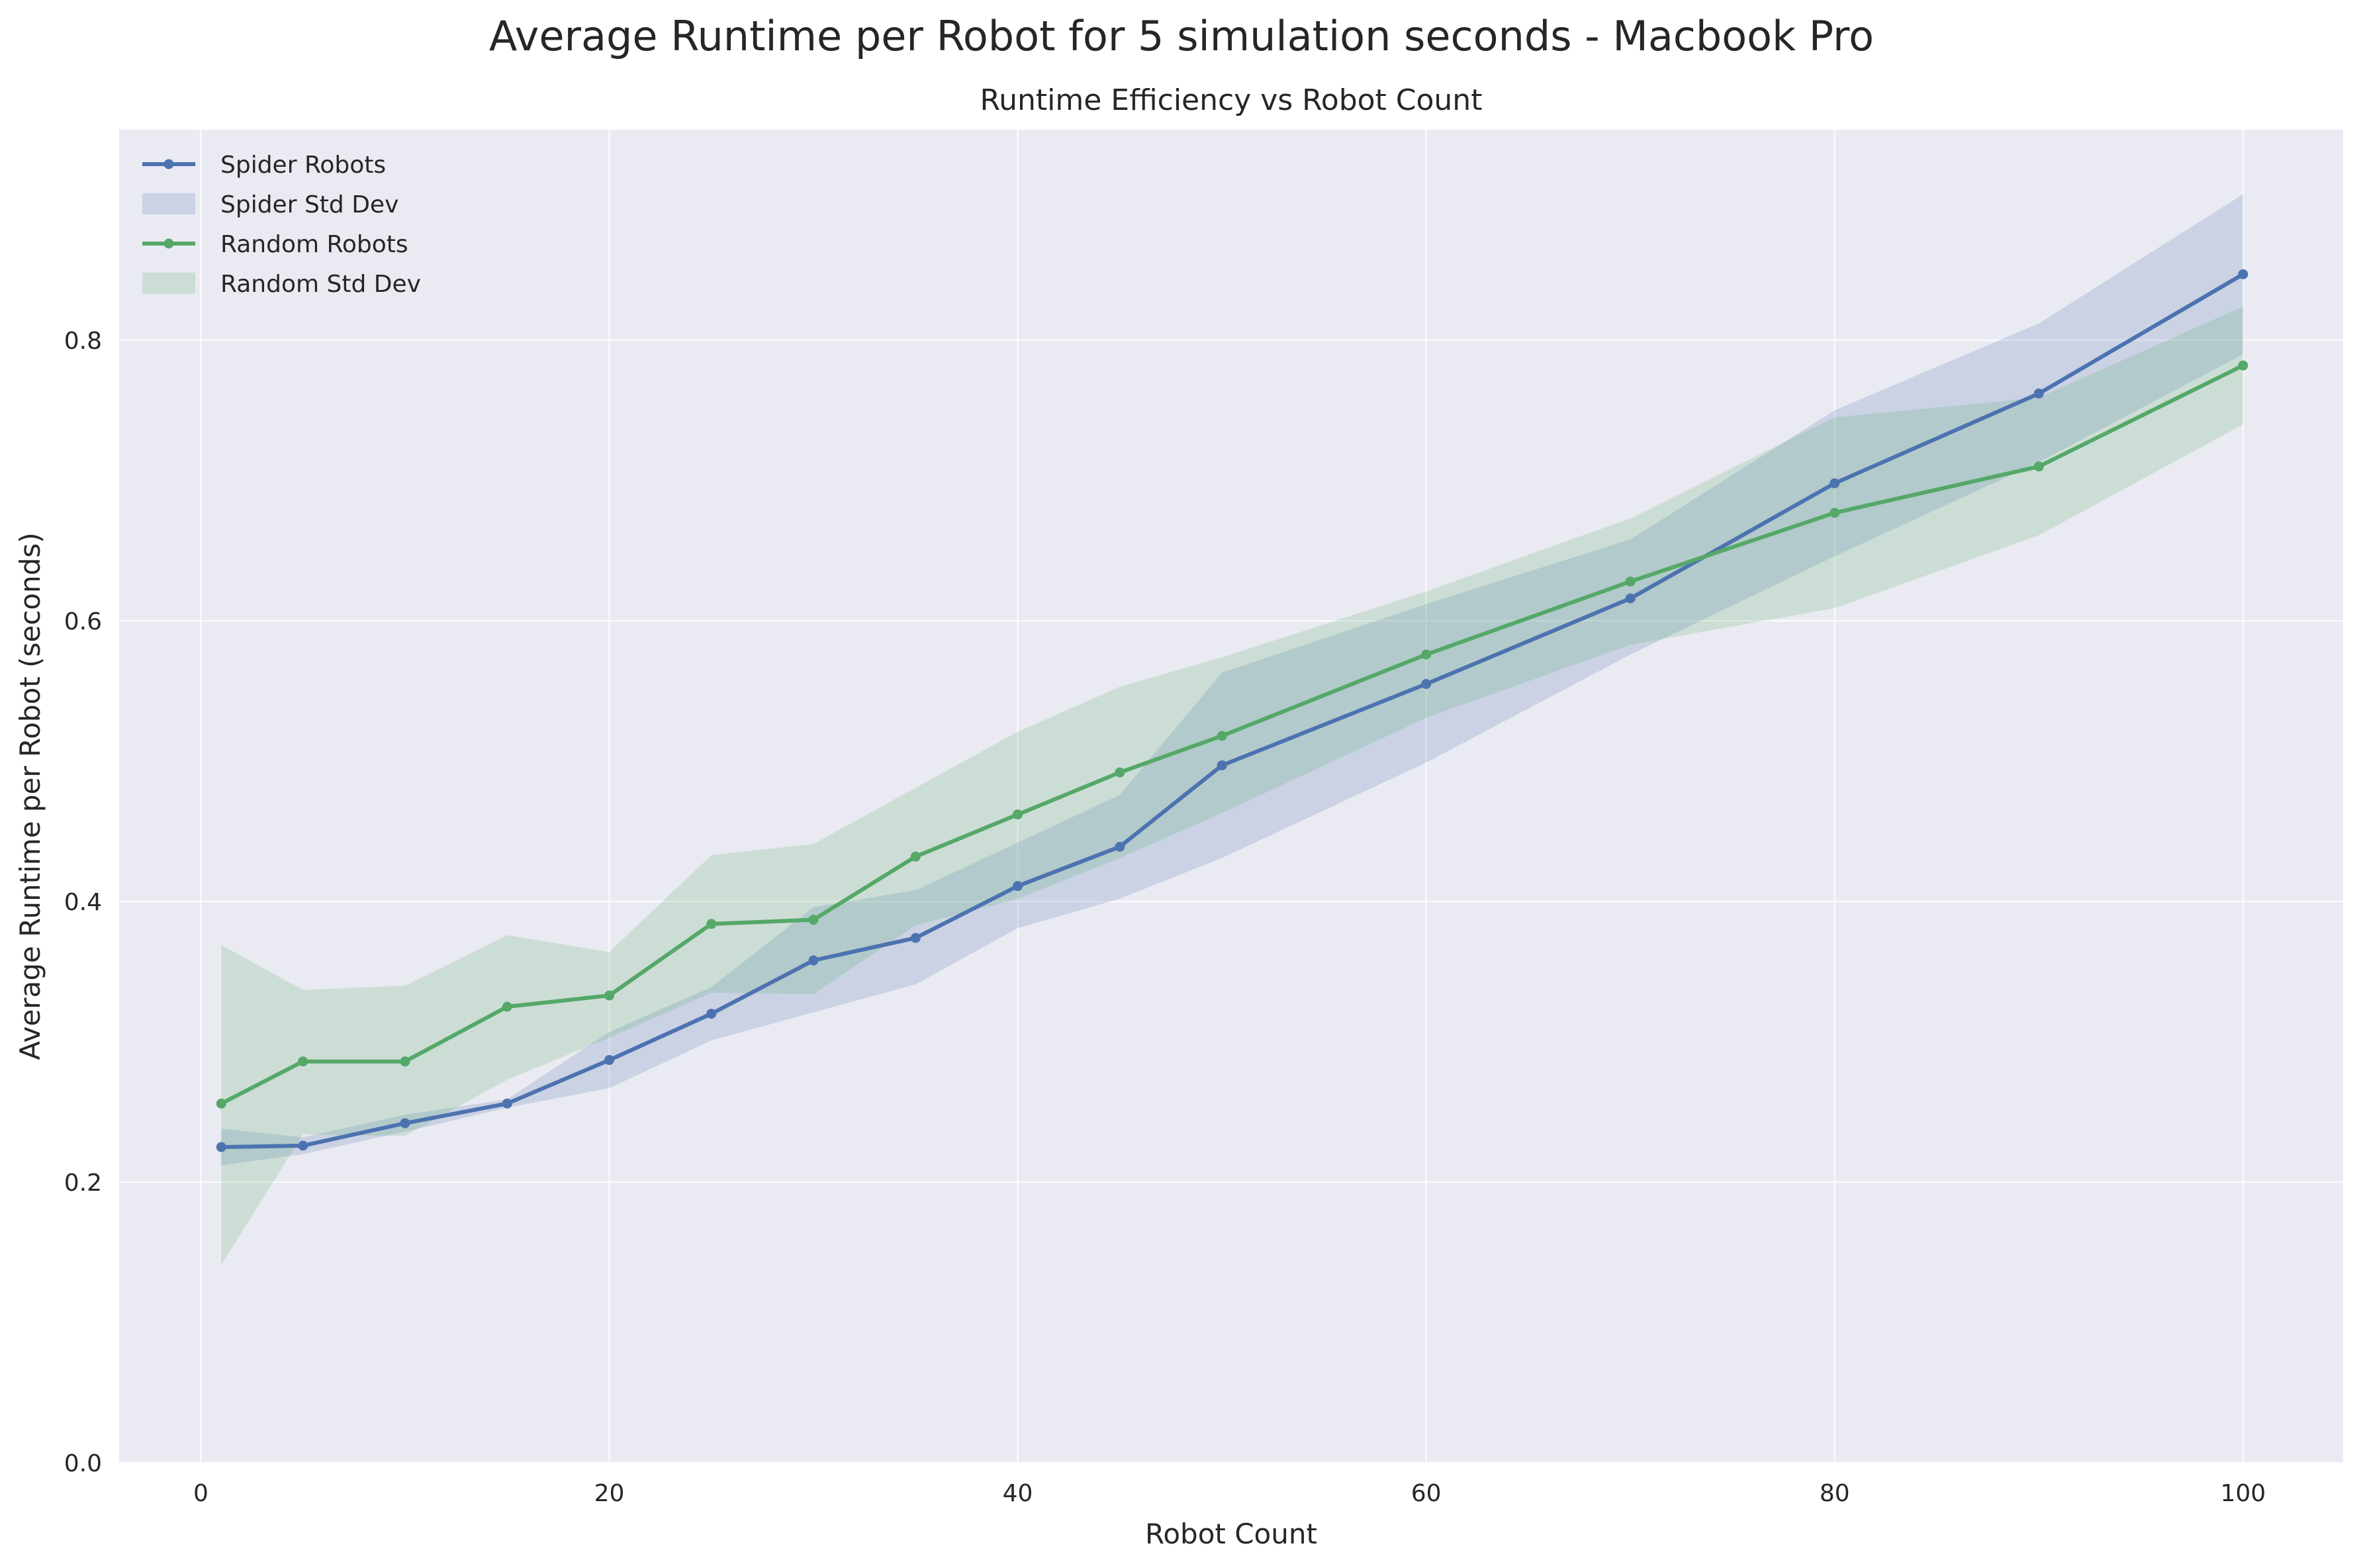  What do you see at coordinates (303, 165) in the screenshot?
I see `legend-label-0: Spider Robots` at bounding box center [303, 165].